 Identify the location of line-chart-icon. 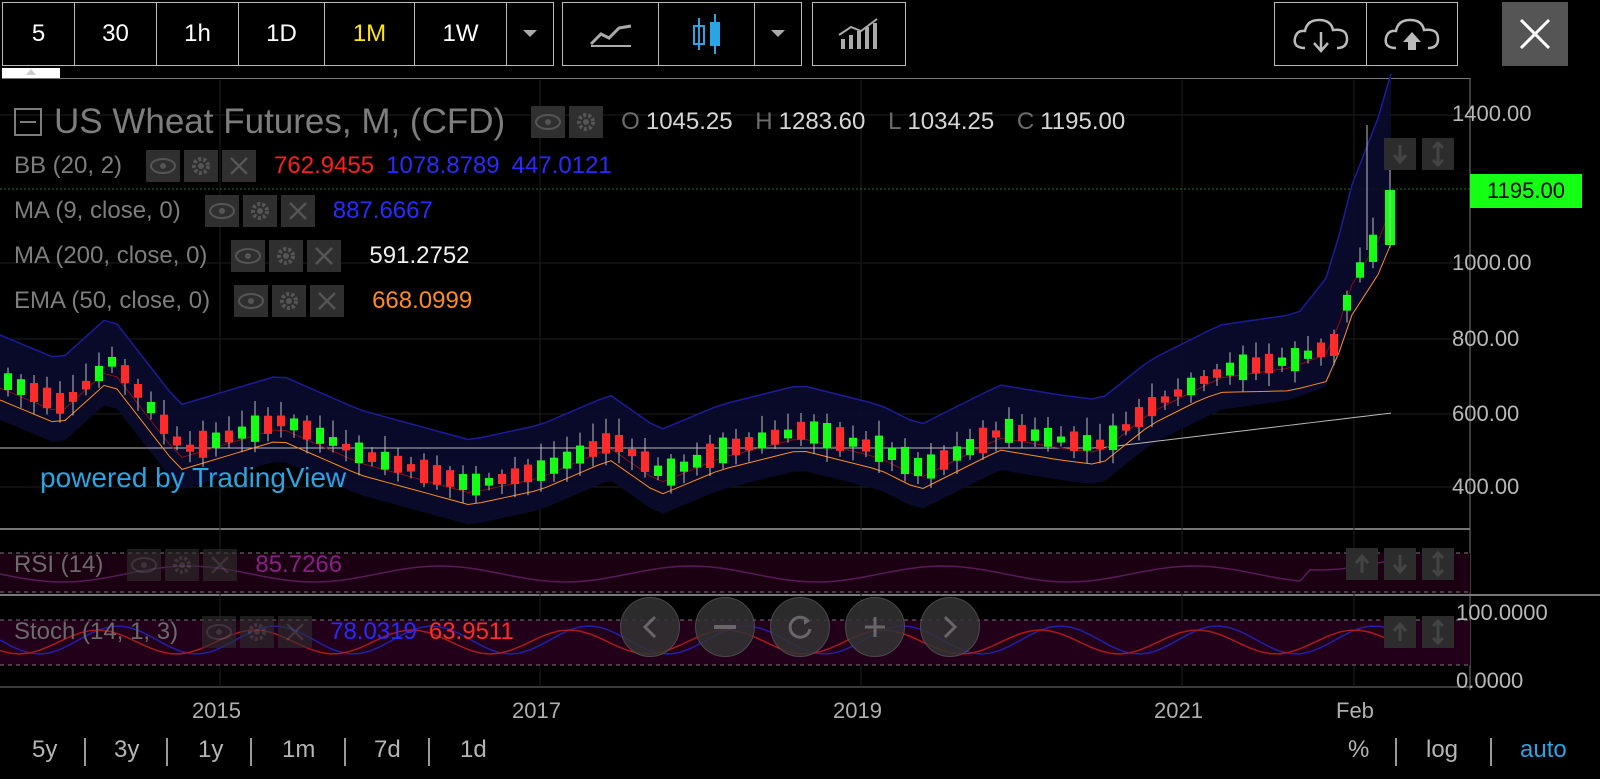
(610, 35).